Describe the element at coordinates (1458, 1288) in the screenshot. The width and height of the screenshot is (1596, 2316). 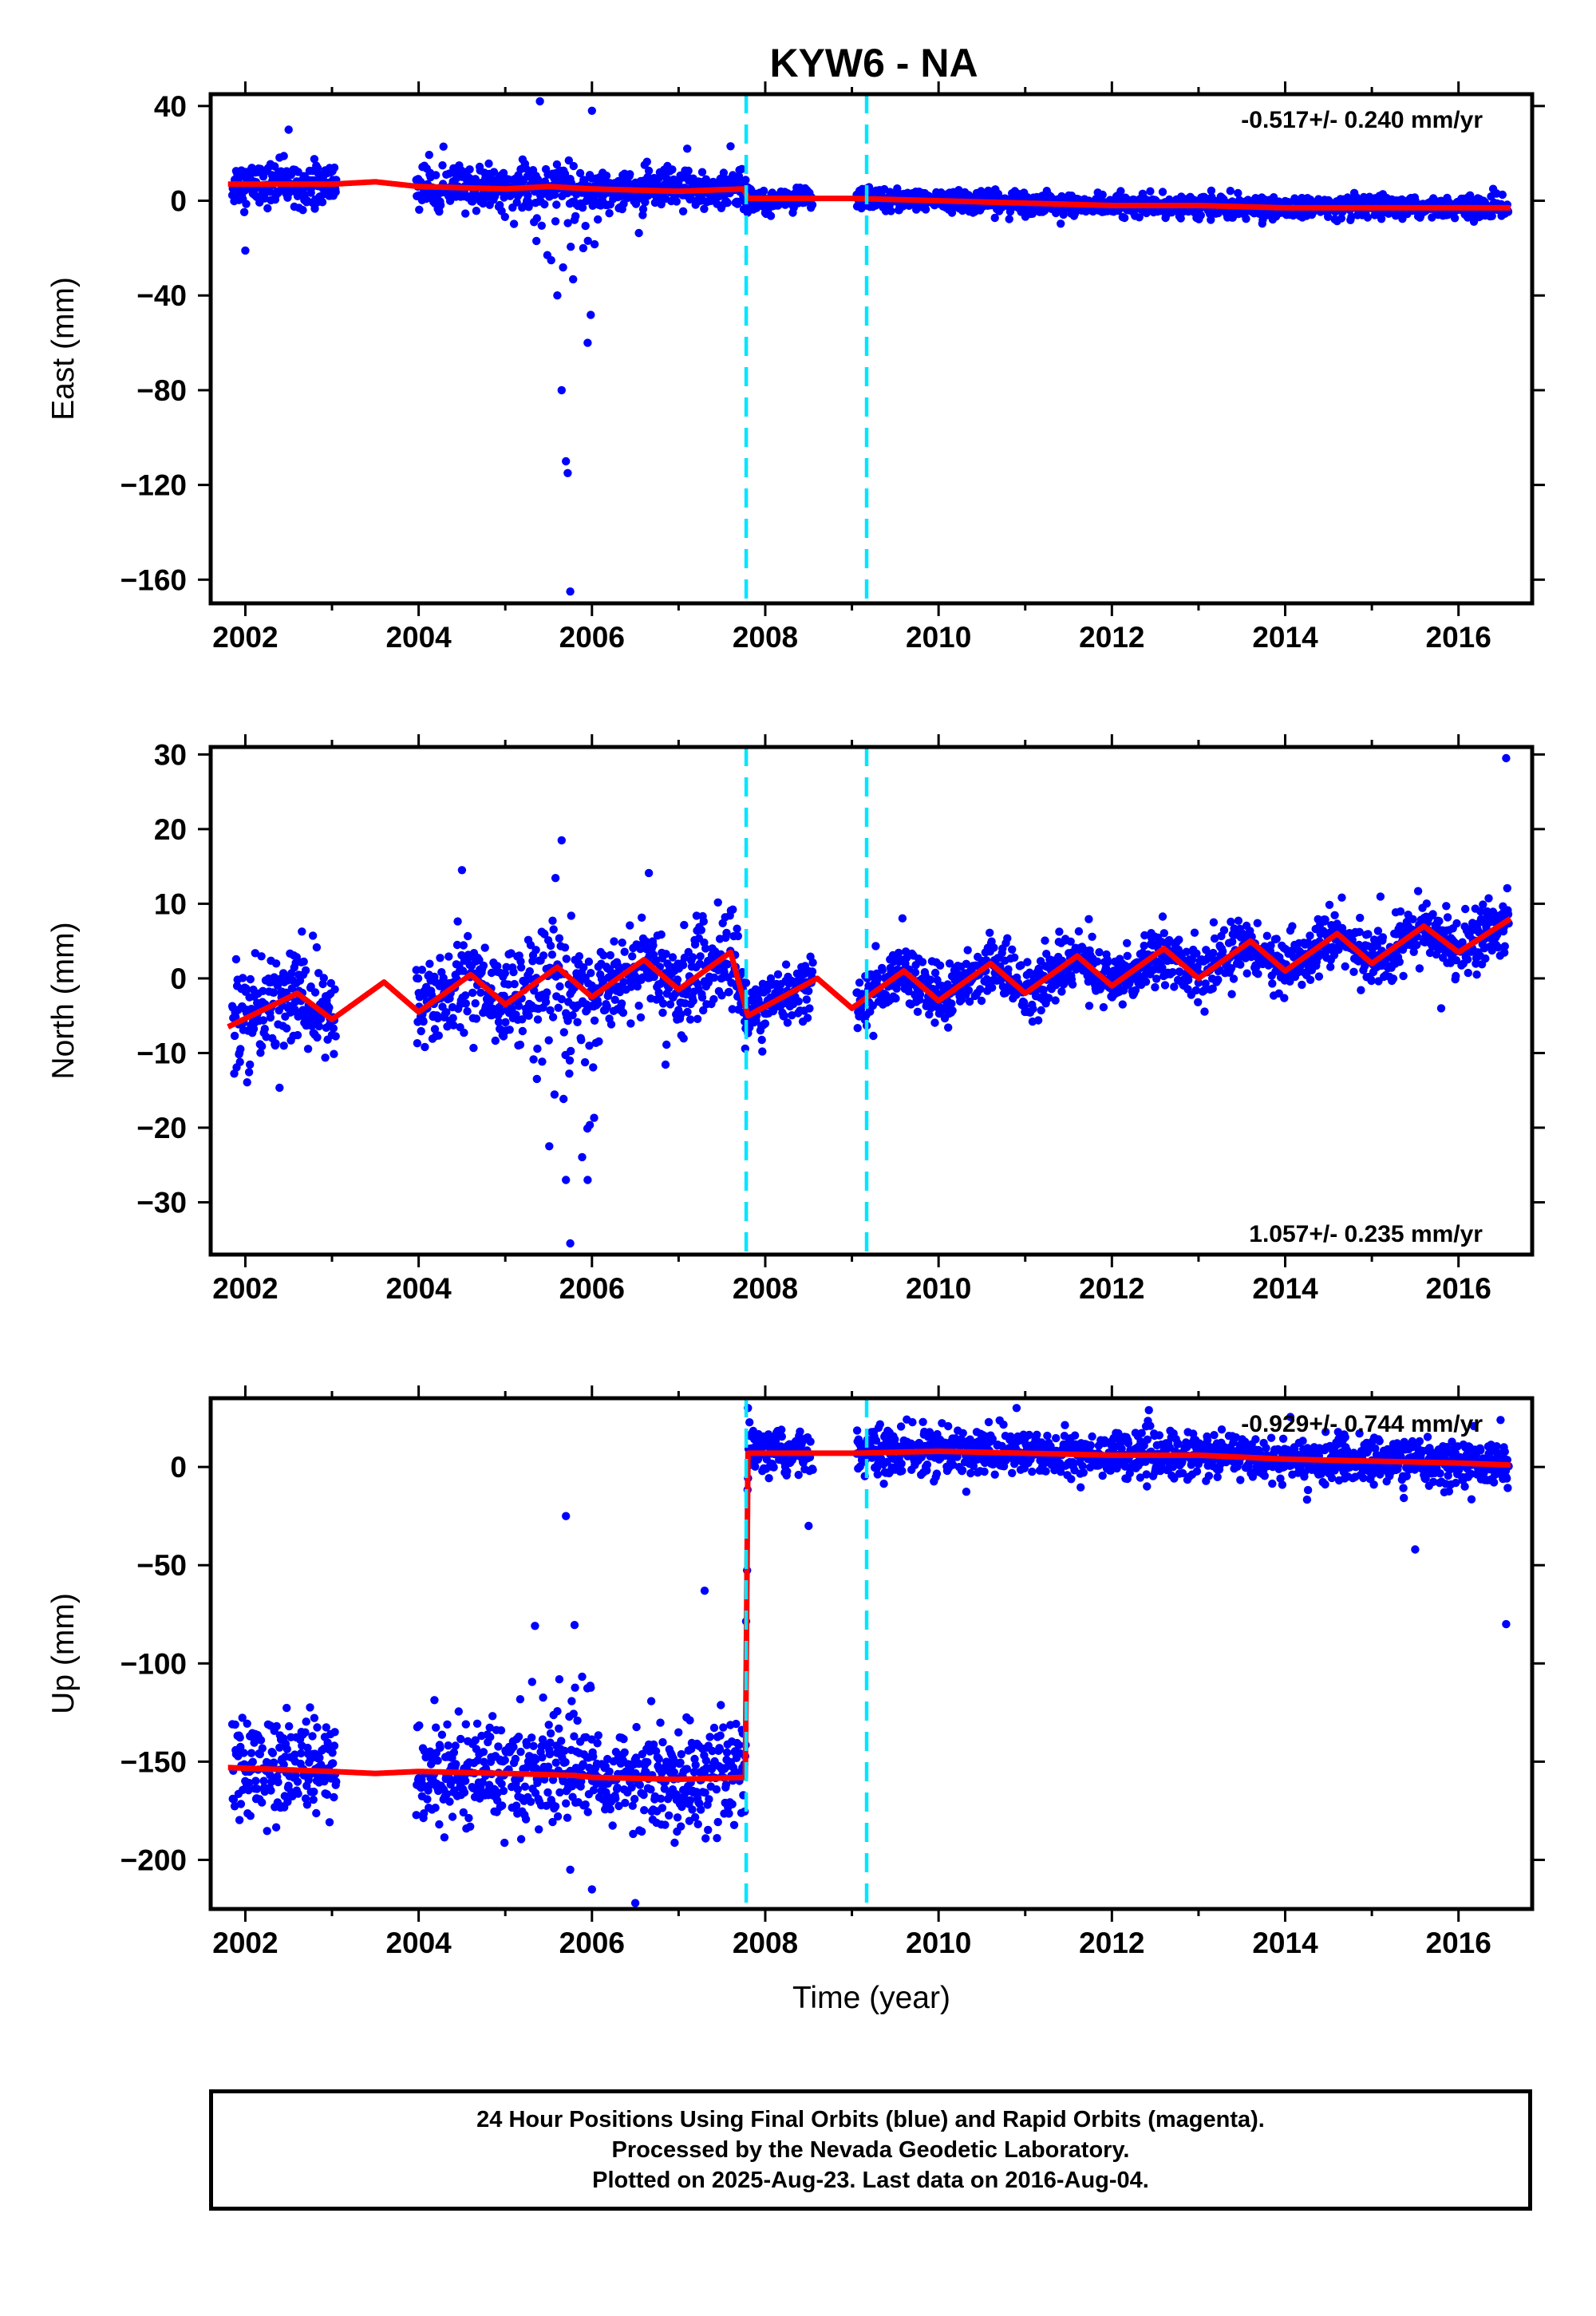
I see `x-tick-label: 2016` at that location.